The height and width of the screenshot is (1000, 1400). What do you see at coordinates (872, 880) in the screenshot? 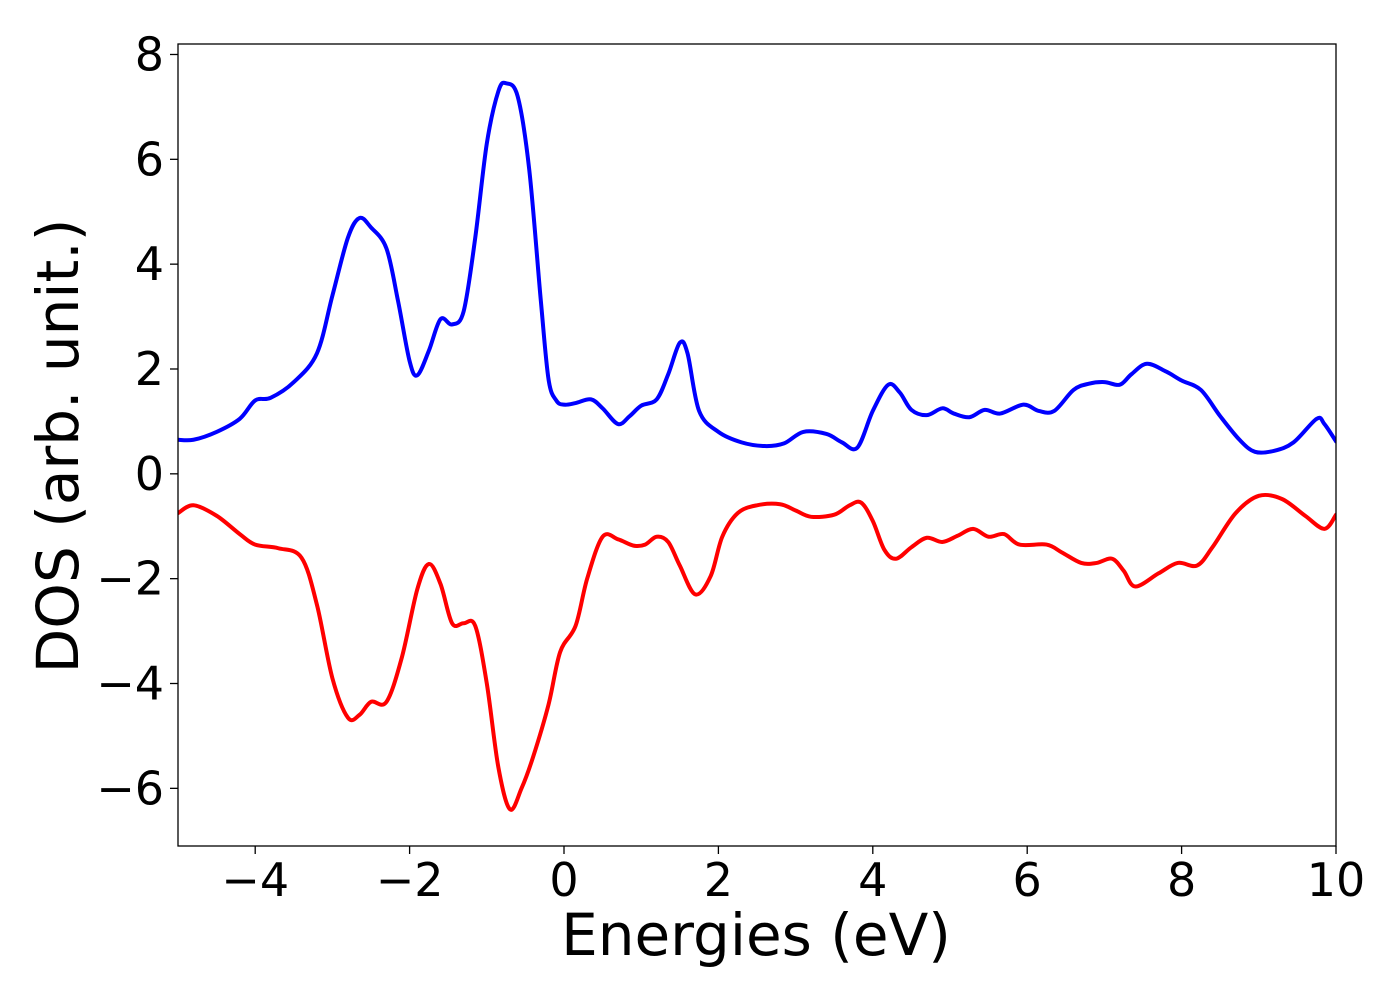
I see `x-tick-label: 4` at bounding box center [872, 880].